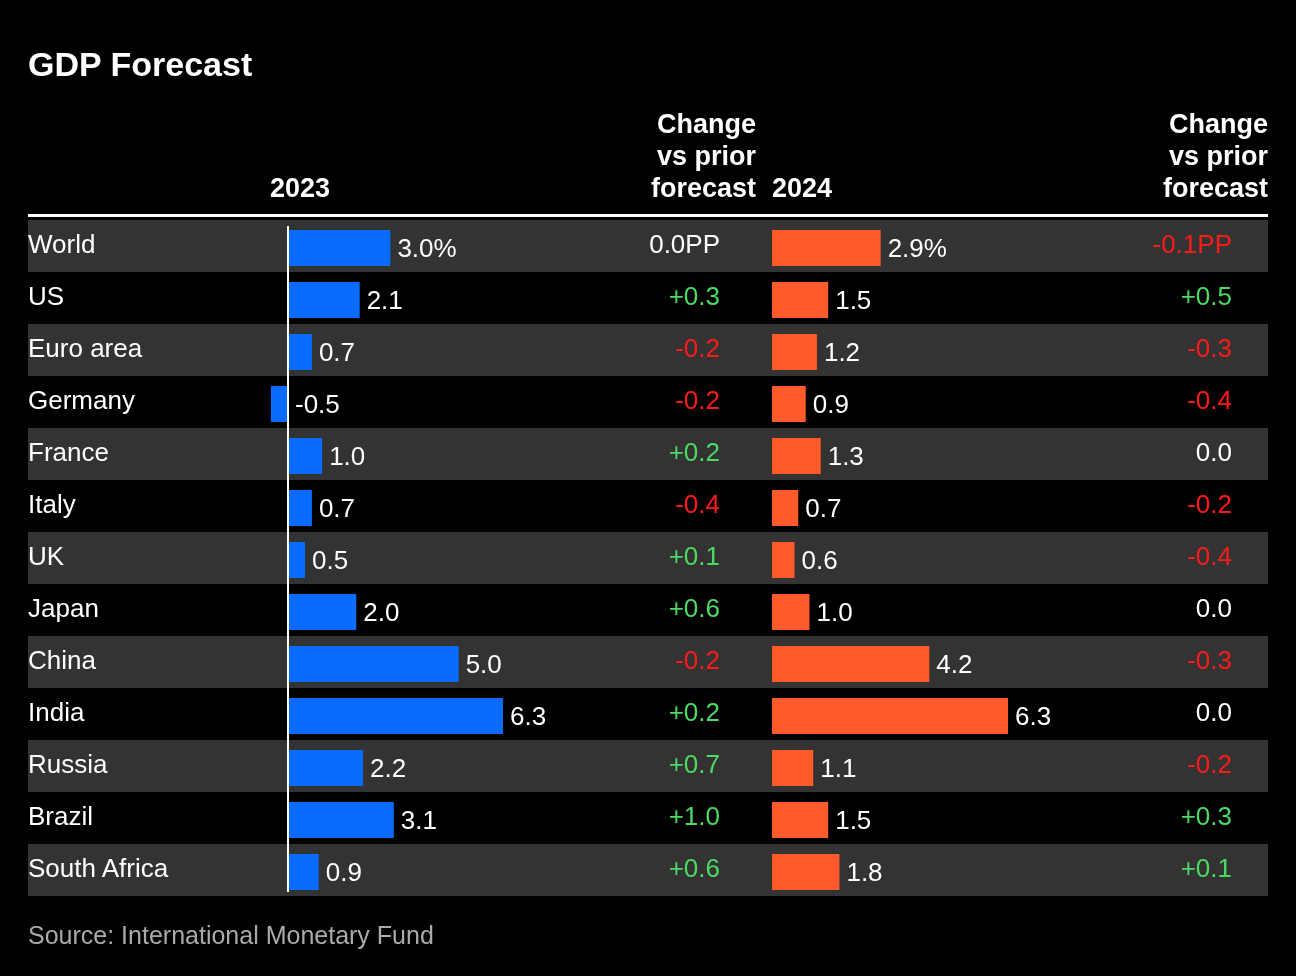  I want to click on y-tick-label: UK, so click(46, 556).